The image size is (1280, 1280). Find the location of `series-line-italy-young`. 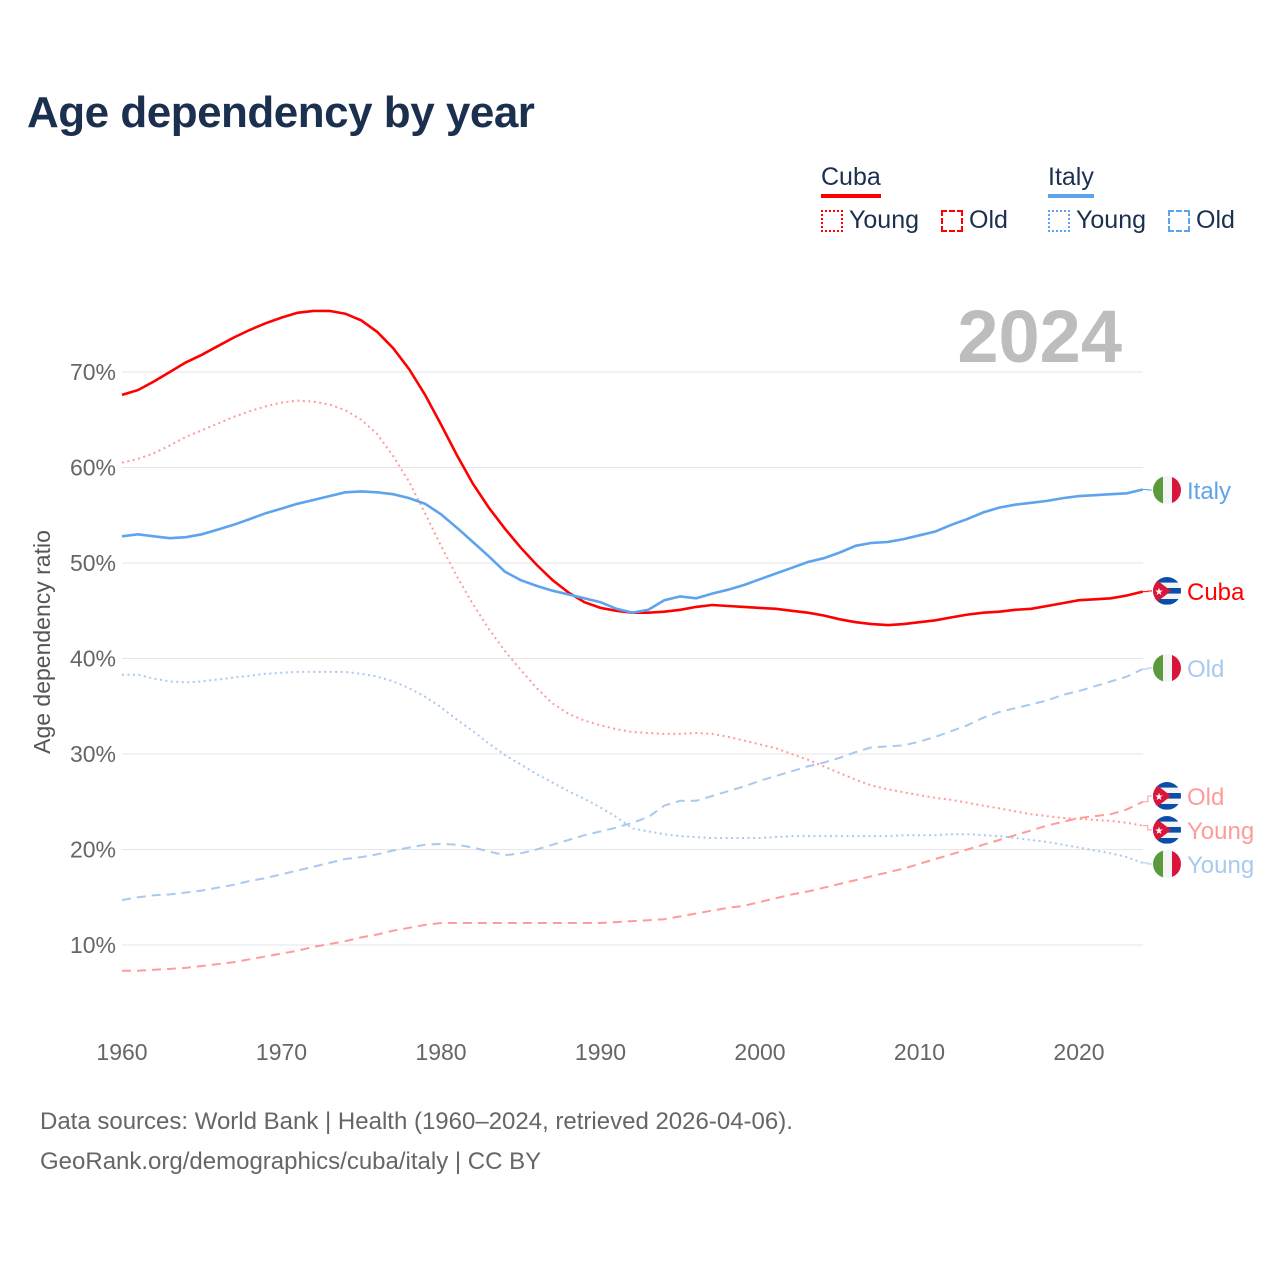

series-line-italy-young is located at coordinates (633, 767).